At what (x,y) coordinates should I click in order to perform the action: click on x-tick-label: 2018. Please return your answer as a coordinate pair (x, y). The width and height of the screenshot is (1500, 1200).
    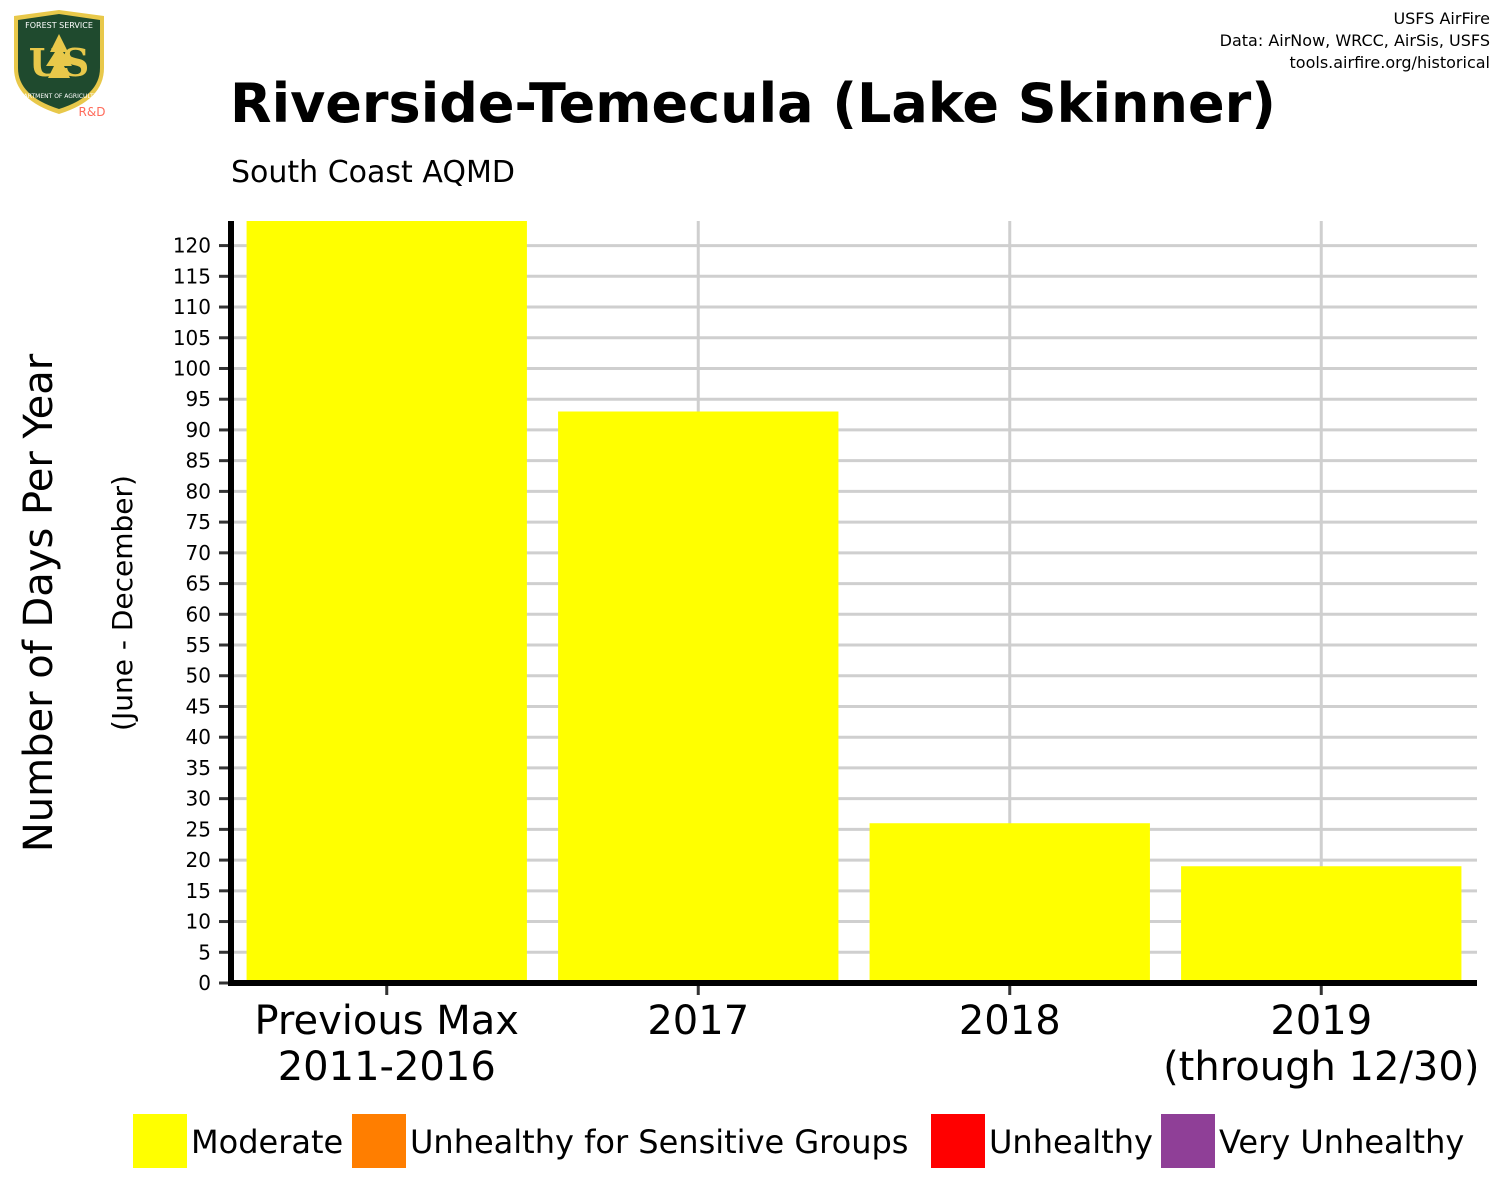
    Looking at the image, I should click on (1010, 1021).